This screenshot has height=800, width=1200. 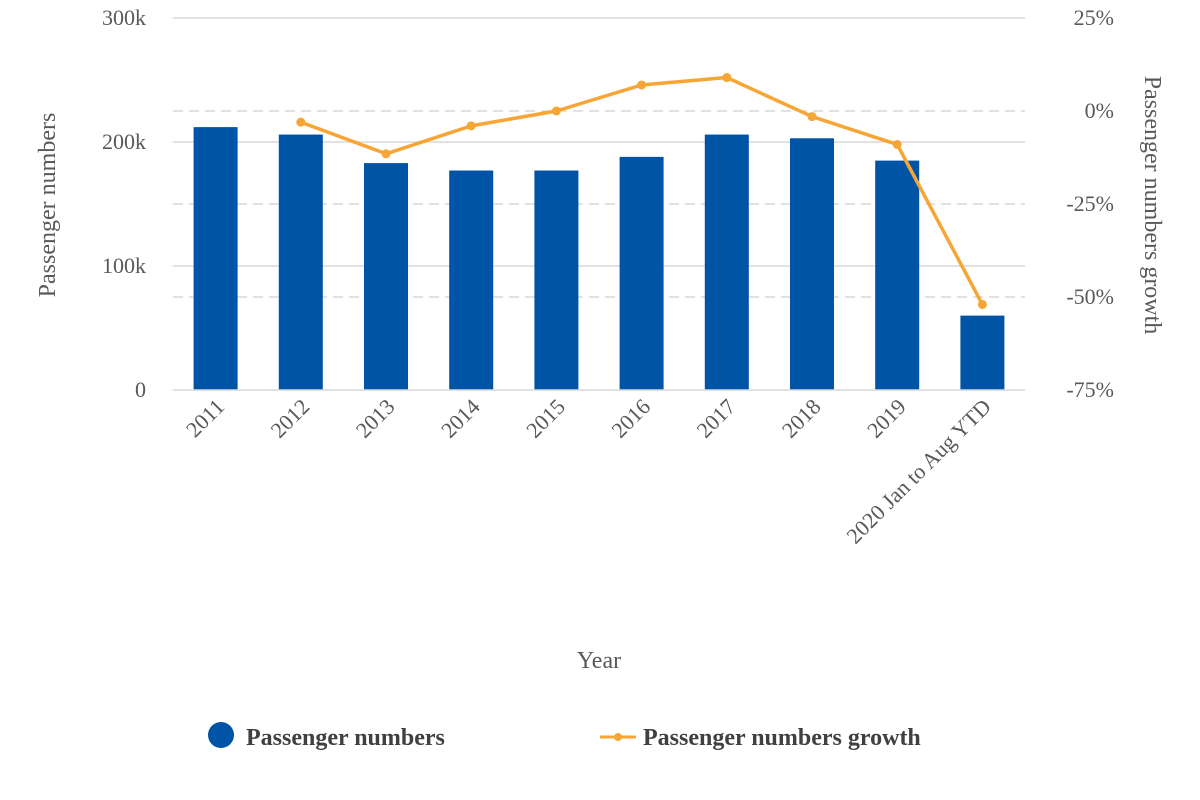 I want to click on y-axis-left-title: Passenger numbers, so click(x=48, y=205).